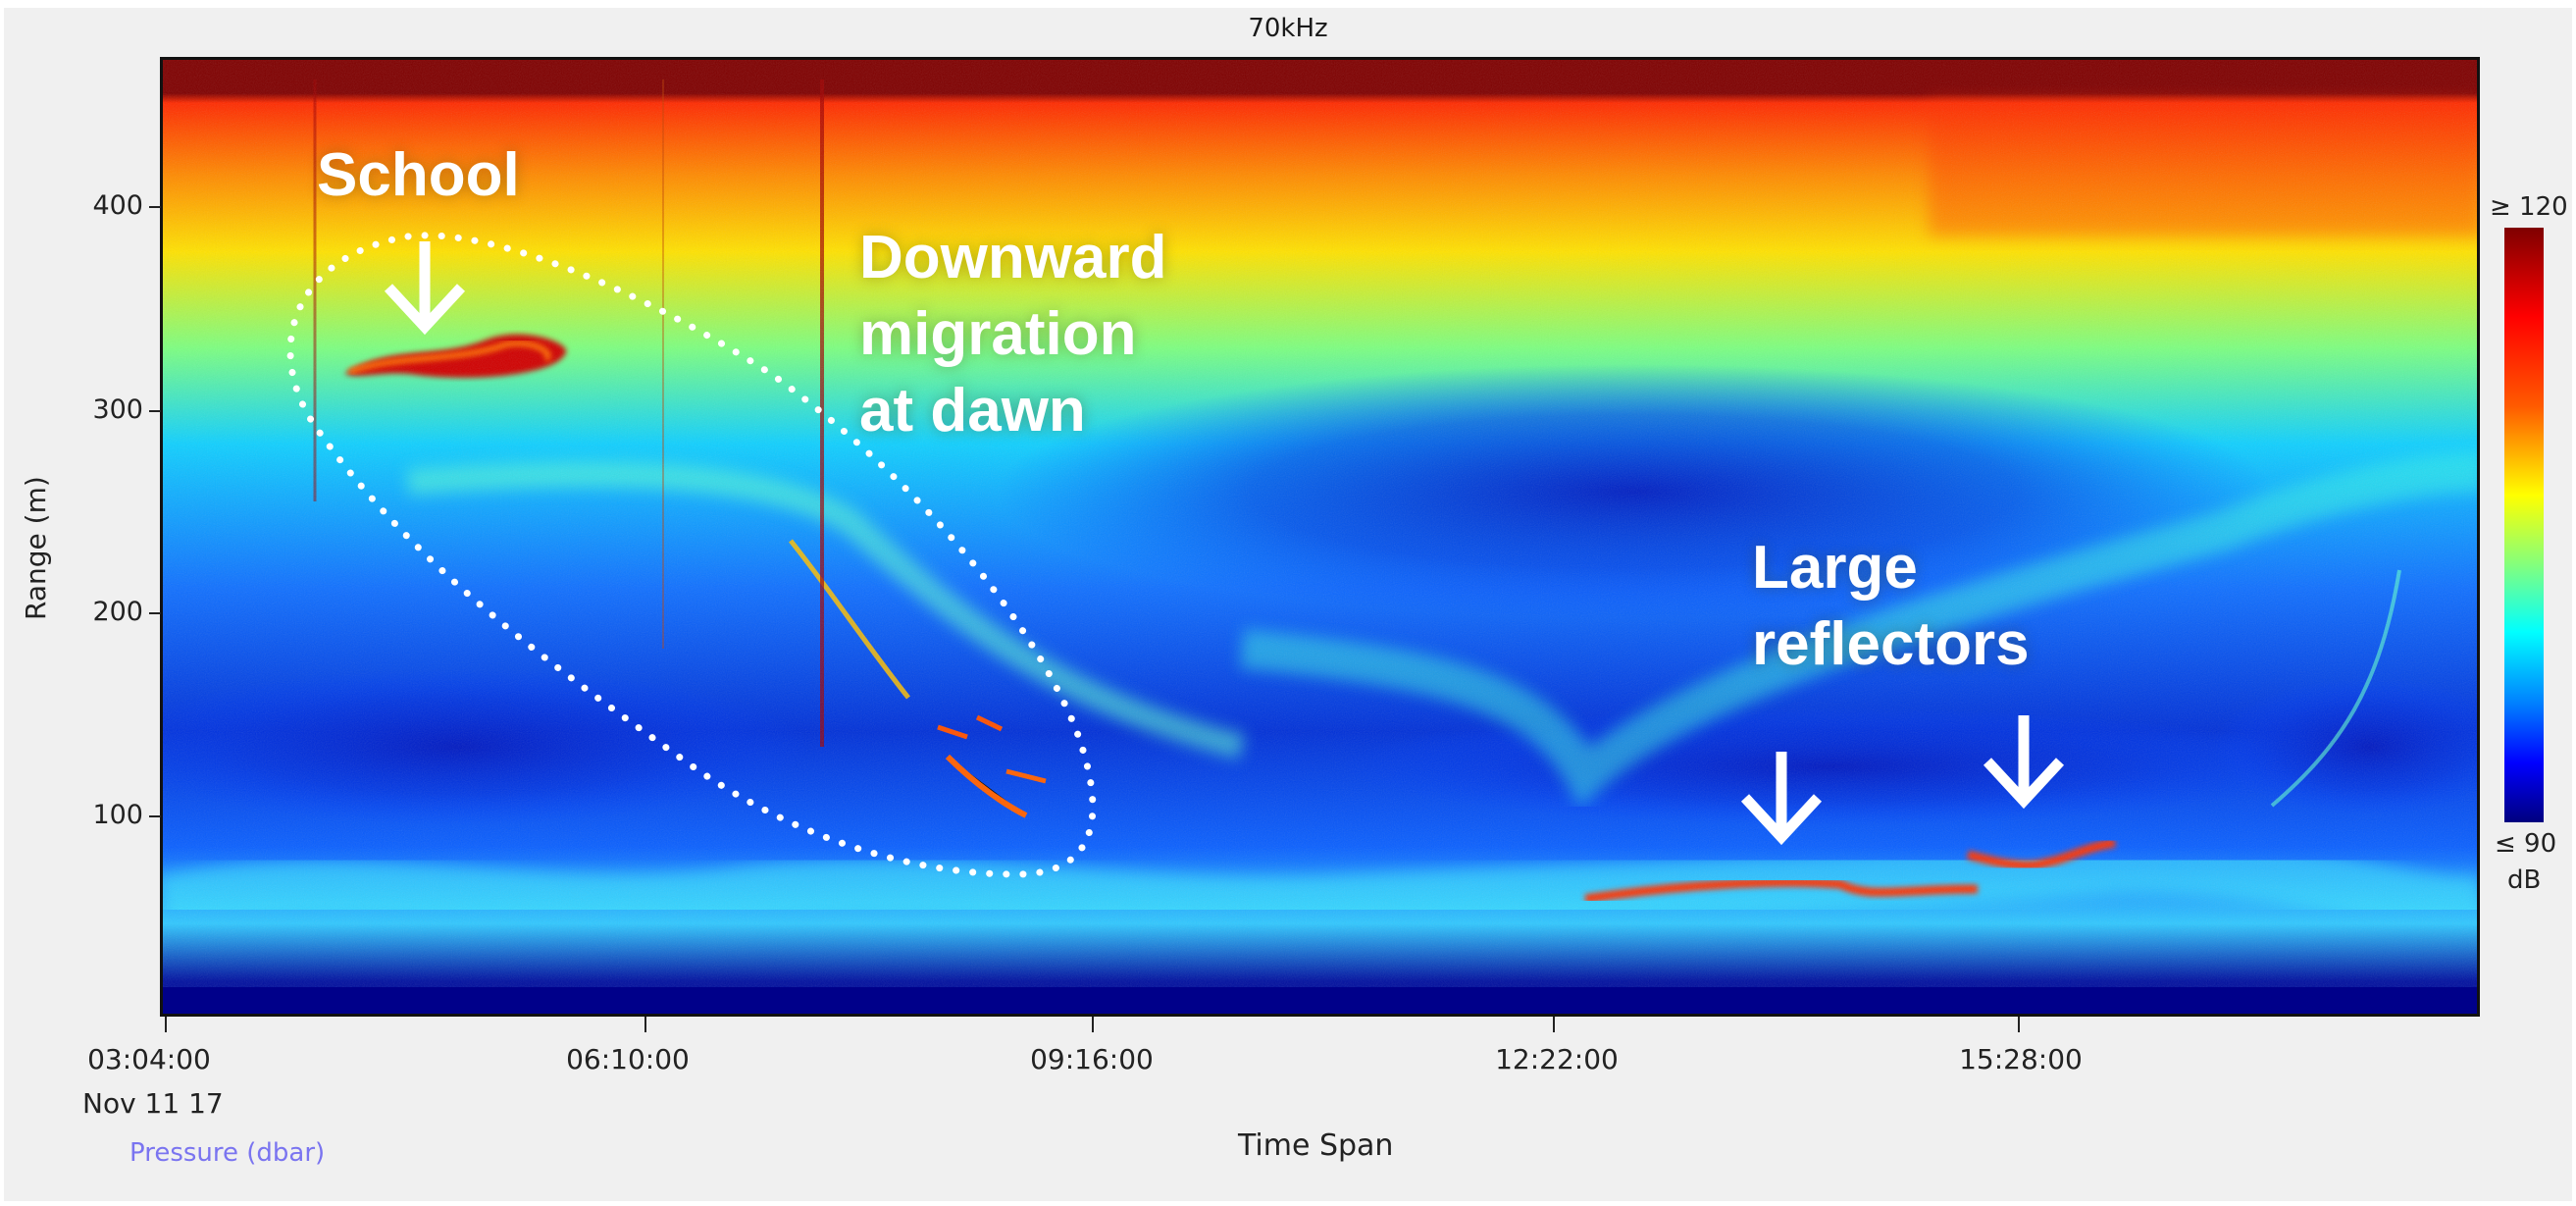  Describe the element at coordinates (2526, 844) in the screenshot. I see `colorbar-min-label: ≤ 90` at that location.